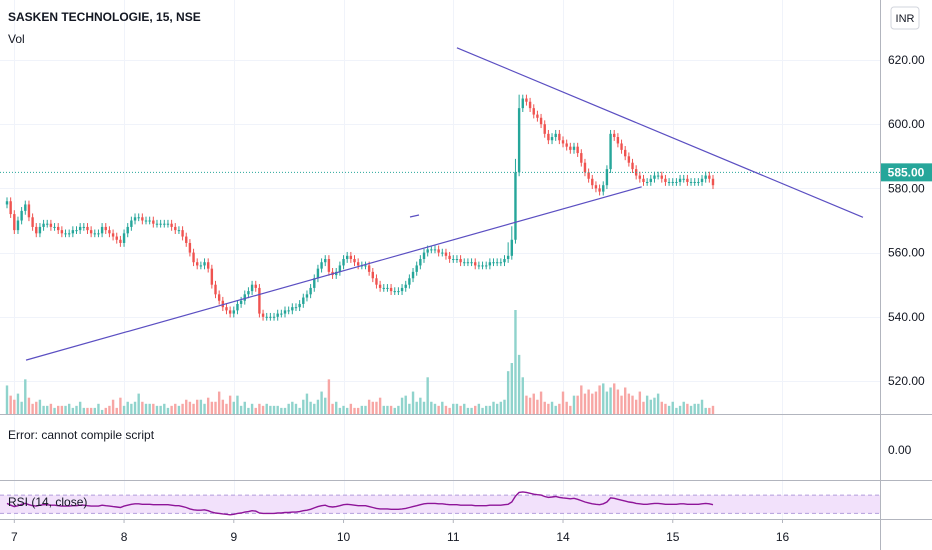 Image resolution: width=932 pixels, height=550 pixels. Describe the element at coordinates (104, 17) in the screenshot. I see `symbol-title: SASKEN TECHNOLOGIE, 15, NSE` at that location.